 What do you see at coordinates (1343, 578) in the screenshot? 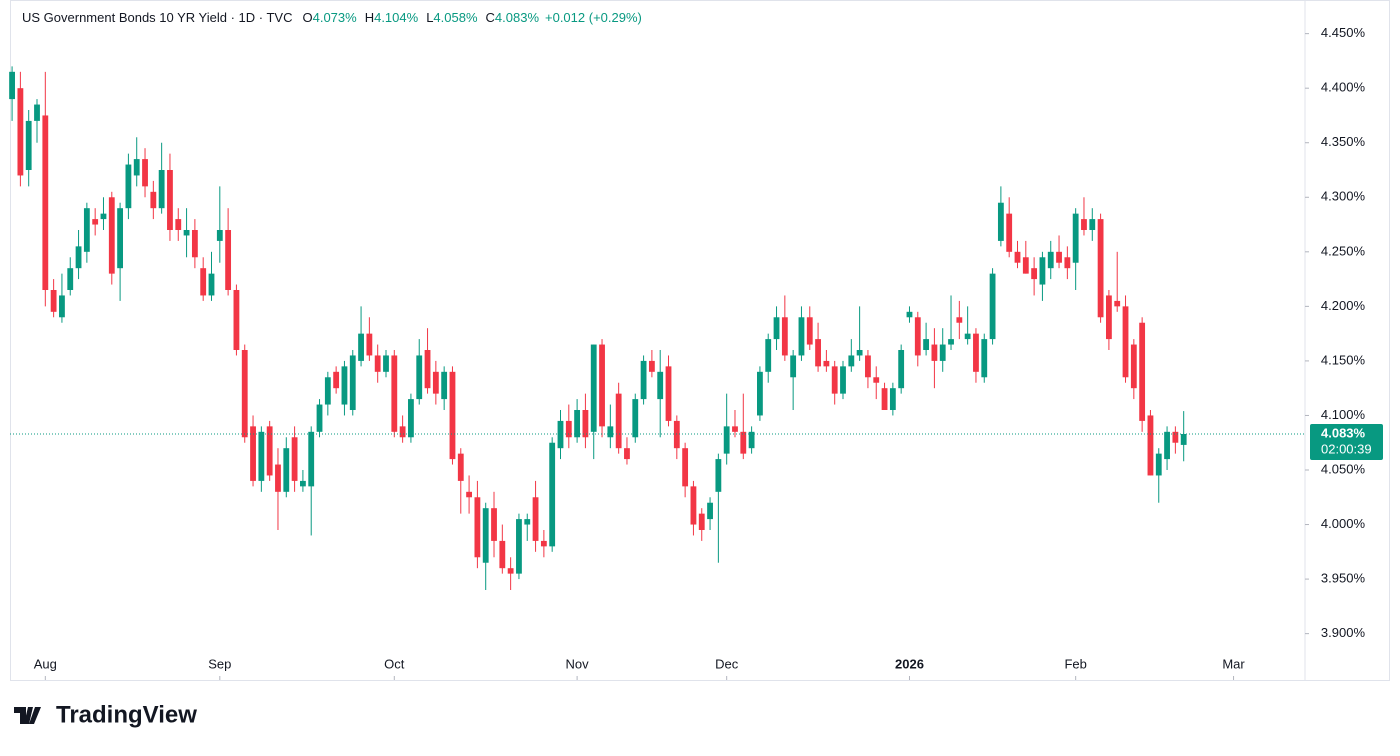
I see `y-tick-label: 3.950%` at bounding box center [1343, 578].